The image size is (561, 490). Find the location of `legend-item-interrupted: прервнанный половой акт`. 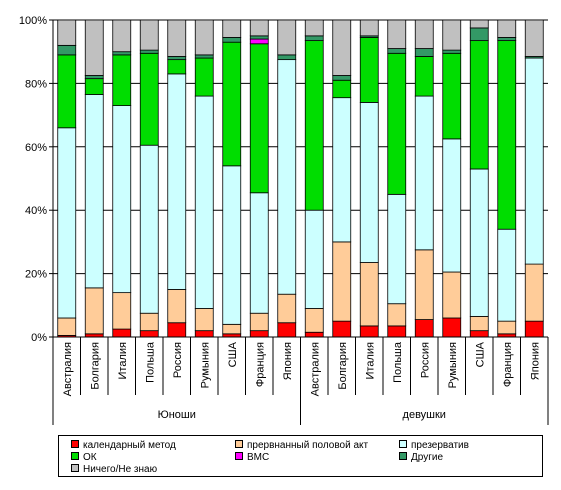

legend-item-interrupted: прервнанный половой акт is located at coordinates (301, 446).